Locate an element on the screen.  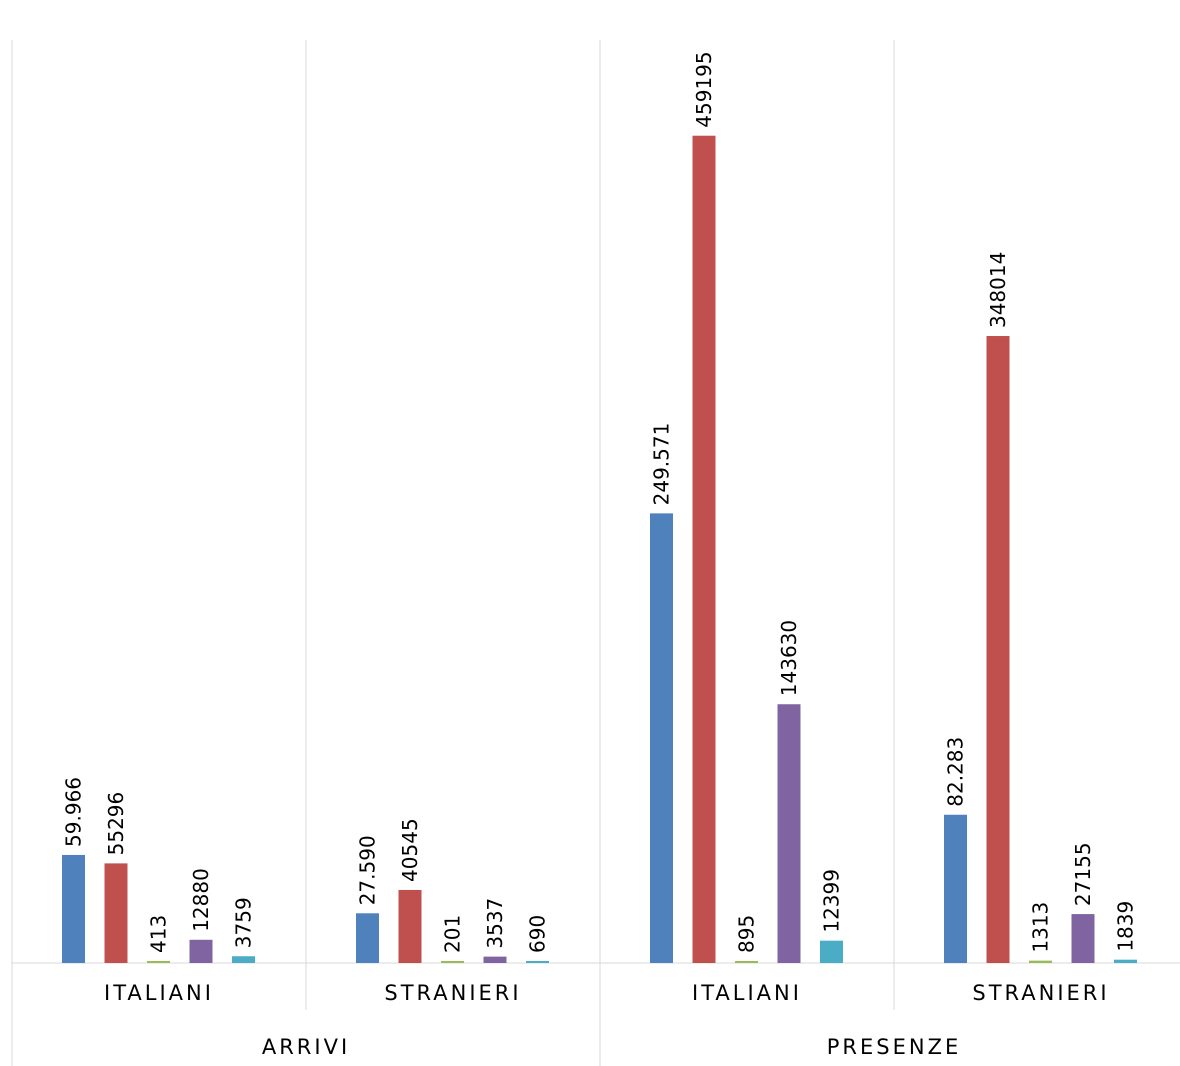
data-label: 895 is located at coordinates (747, 934).